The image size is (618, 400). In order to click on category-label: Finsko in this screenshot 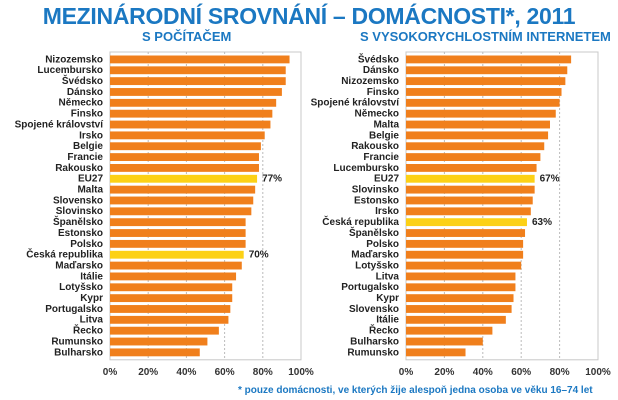, I will do `click(383, 92)`.